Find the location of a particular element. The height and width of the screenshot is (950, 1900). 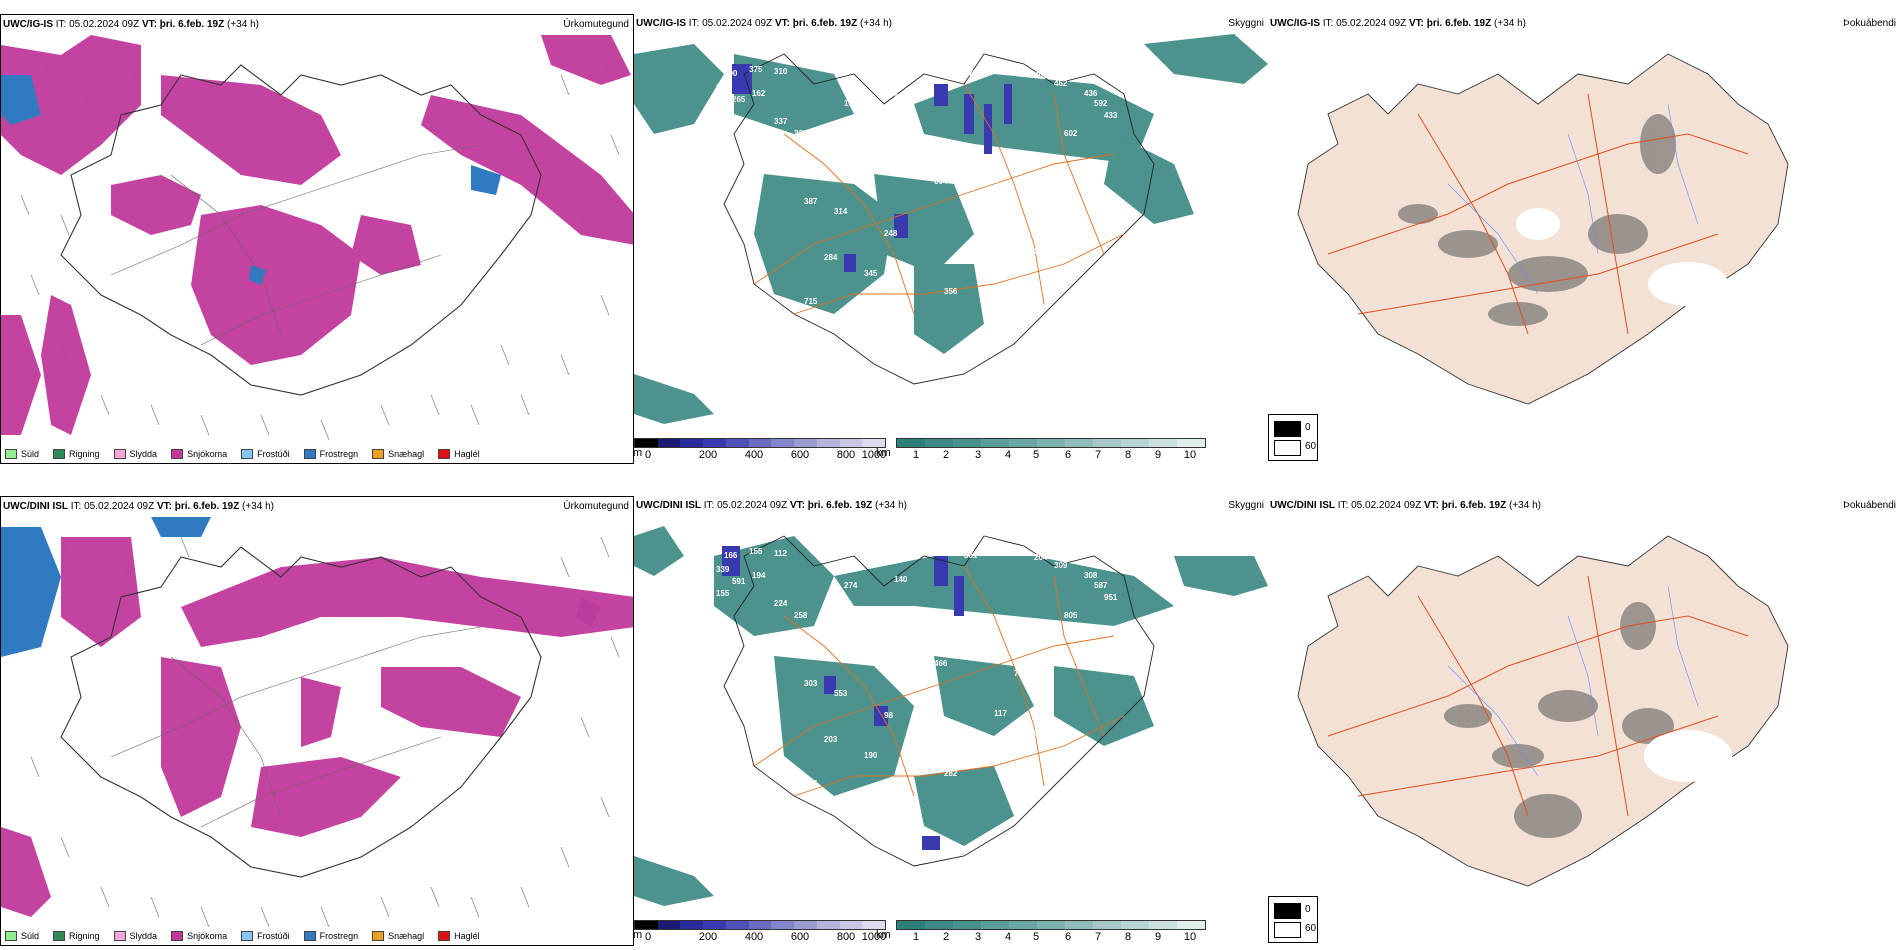

visibility-value-label: 282 is located at coordinates (951, 773).